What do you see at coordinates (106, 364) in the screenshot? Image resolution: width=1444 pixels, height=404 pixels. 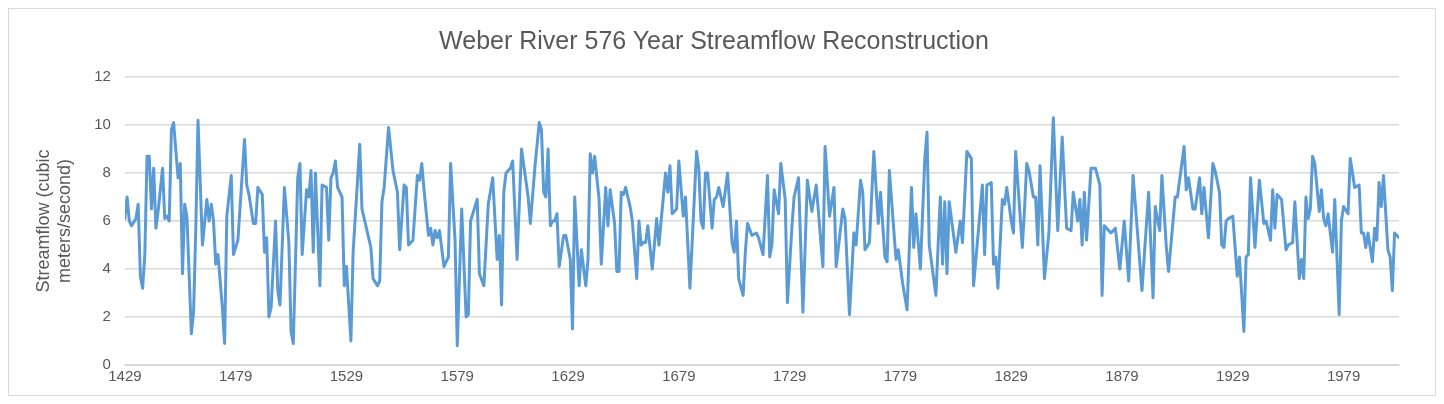 I see `y-tick-label: 0` at bounding box center [106, 364].